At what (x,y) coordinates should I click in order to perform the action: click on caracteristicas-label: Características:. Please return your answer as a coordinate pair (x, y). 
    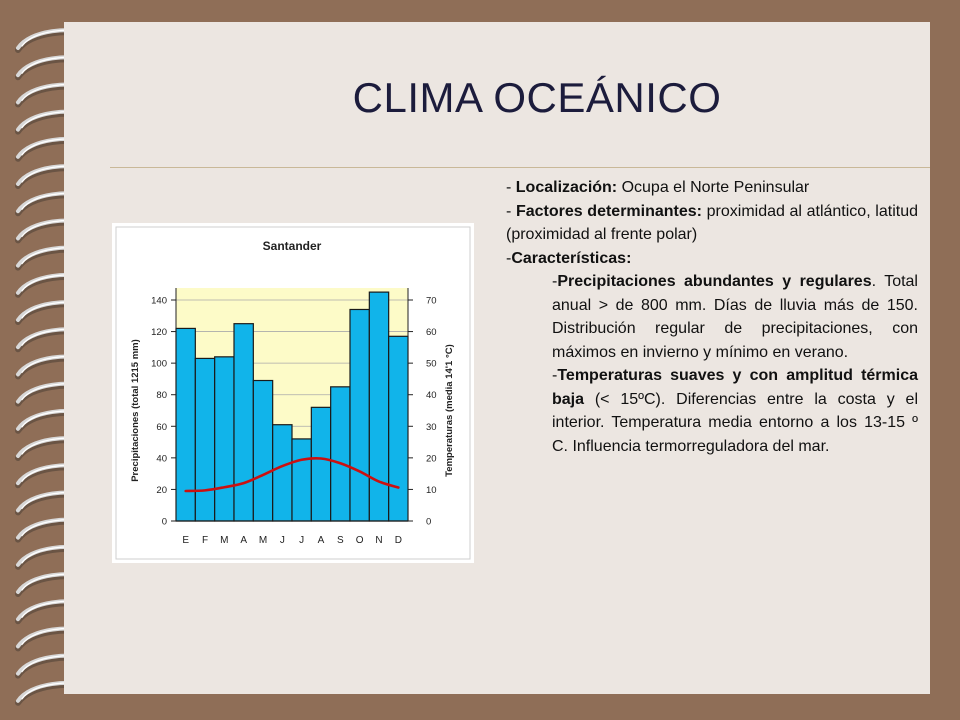
    Looking at the image, I should click on (571, 258).